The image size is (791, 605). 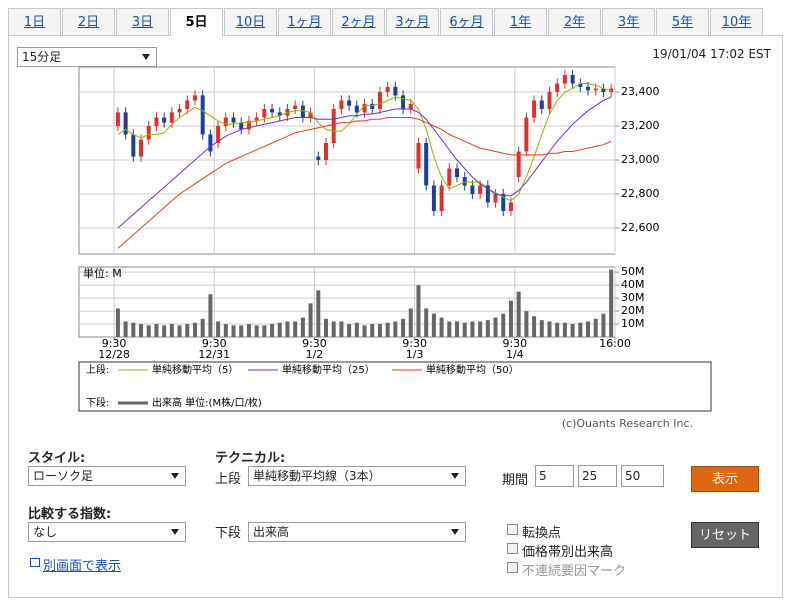 I want to click on tab: 1ヶ月, so click(x=304, y=21).